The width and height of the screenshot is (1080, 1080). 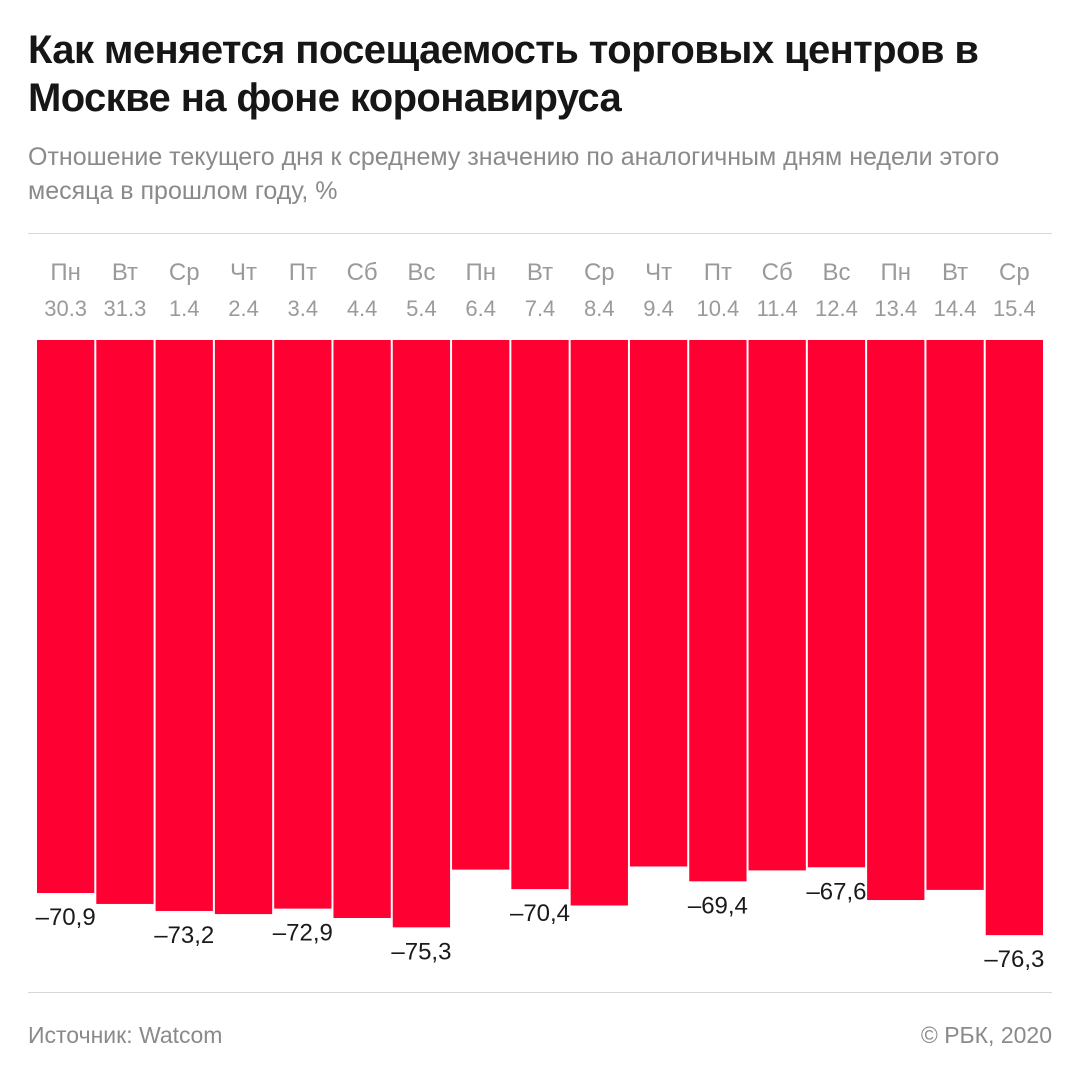 What do you see at coordinates (540, 913) in the screenshot?
I see `data-label: –70,4` at bounding box center [540, 913].